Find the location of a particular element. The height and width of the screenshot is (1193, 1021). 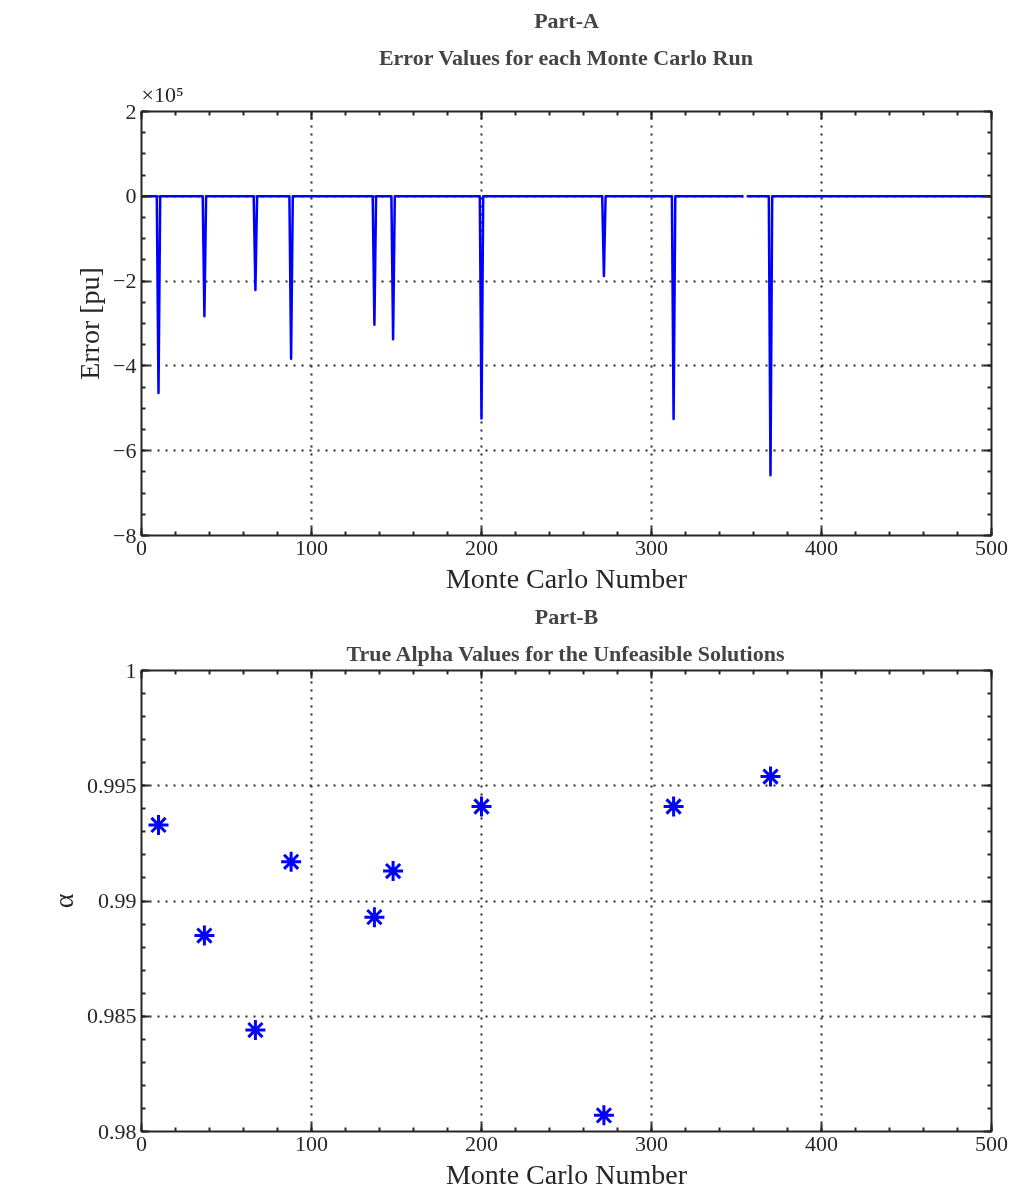

chart-subtitle: Error Values for each Monte Carlo Run is located at coordinates (565, 57).